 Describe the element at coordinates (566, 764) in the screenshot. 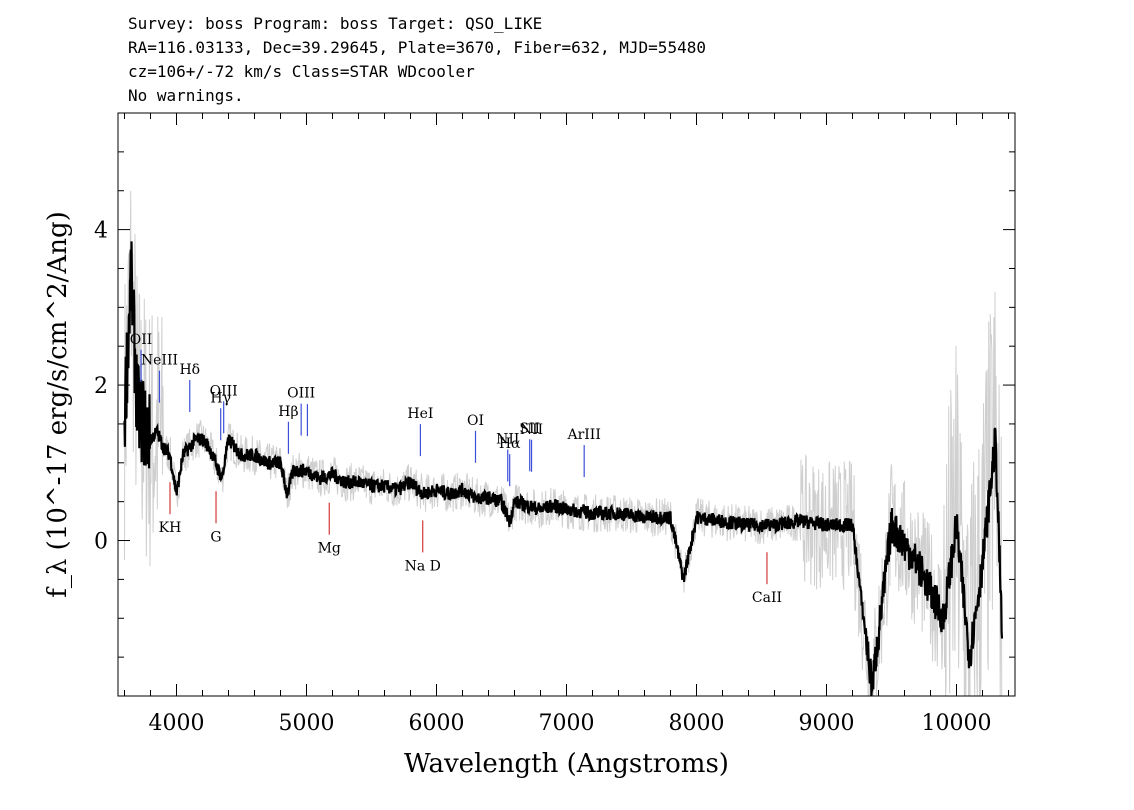

I see `x-axis-label: Wavelength (Angstroms)` at that location.